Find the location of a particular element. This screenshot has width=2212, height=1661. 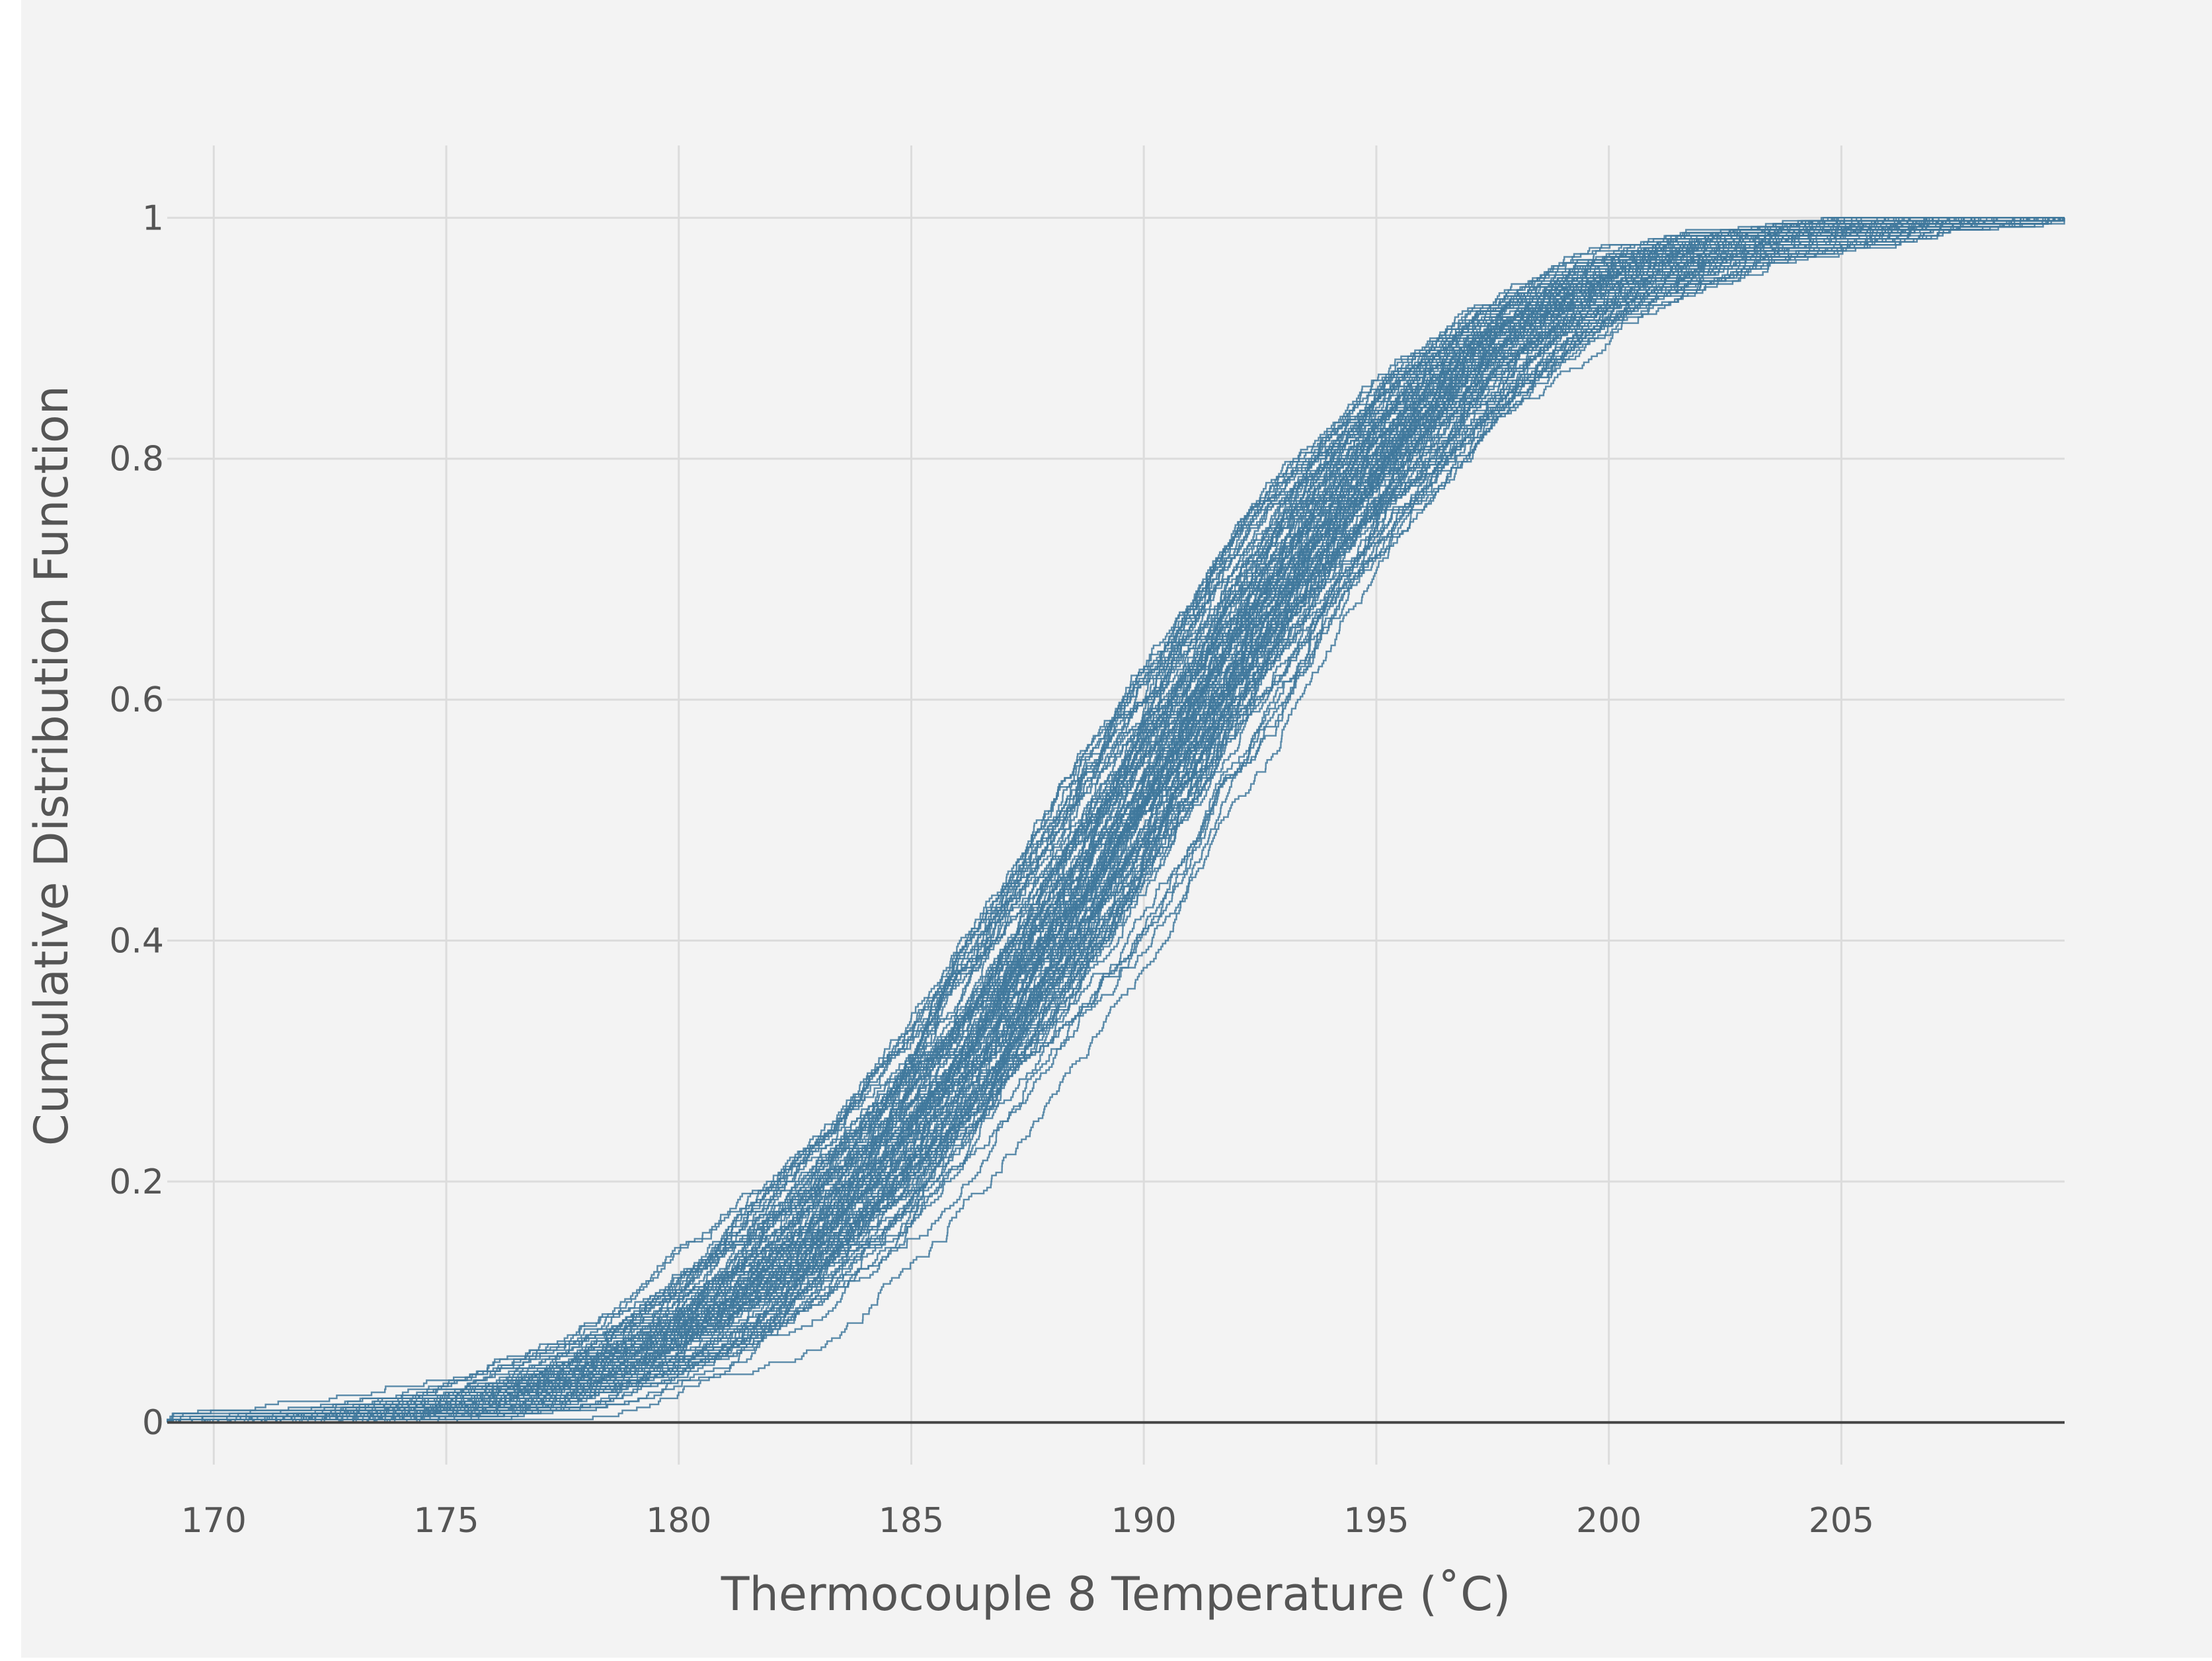

x-axis-title: Thermocouple 8 Temperature (˚C) is located at coordinates (1116, 1594).